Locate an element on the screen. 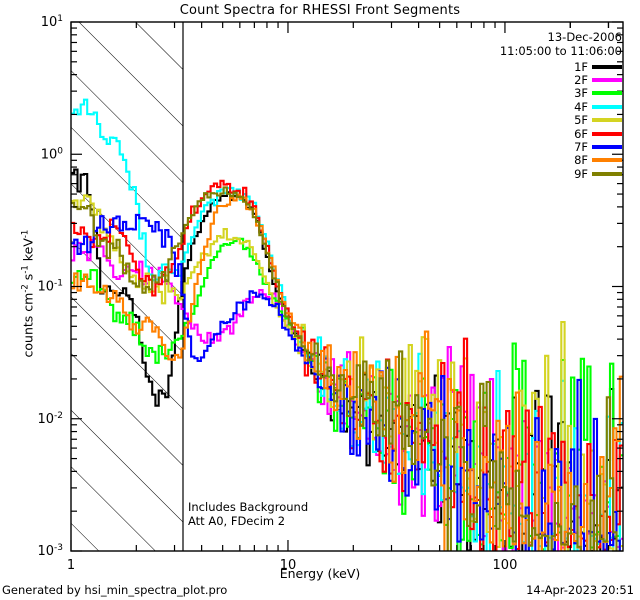 The height and width of the screenshot is (600, 640). y-tick-label: 10¹ is located at coordinates (52, 22).